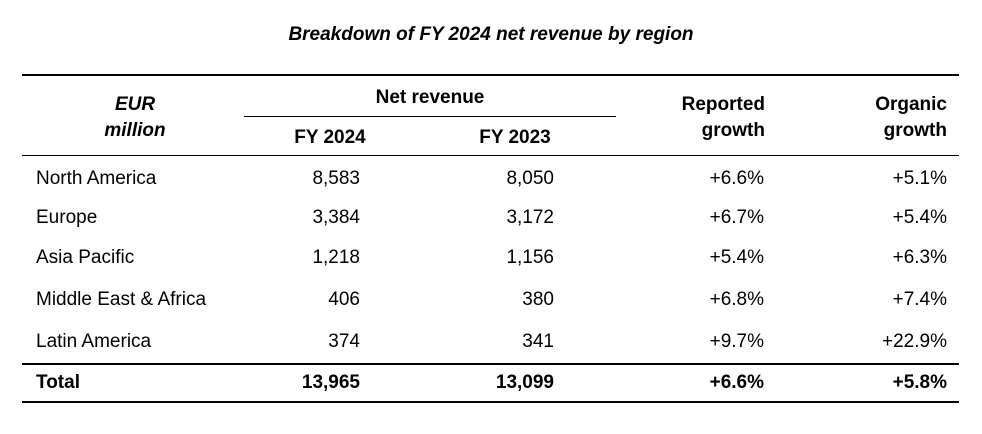 The width and height of the screenshot is (982, 434). What do you see at coordinates (490, 364) in the screenshot?
I see `total-rule` at bounding box center [490, 364].